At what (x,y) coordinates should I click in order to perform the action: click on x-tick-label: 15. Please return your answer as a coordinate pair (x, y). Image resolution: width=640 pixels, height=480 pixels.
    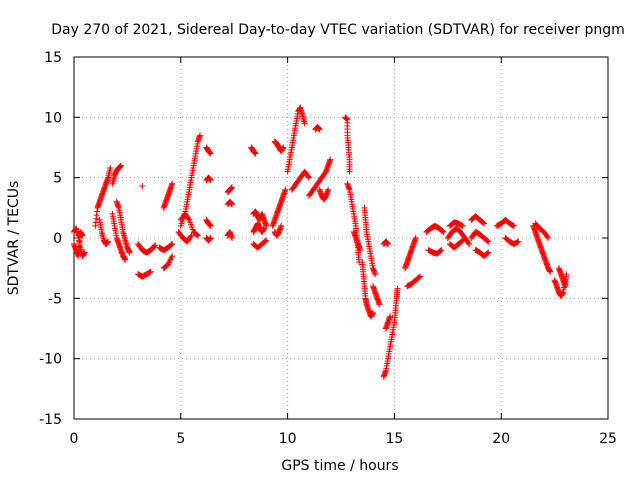
    Looking at the image, I should click on (394, 439).